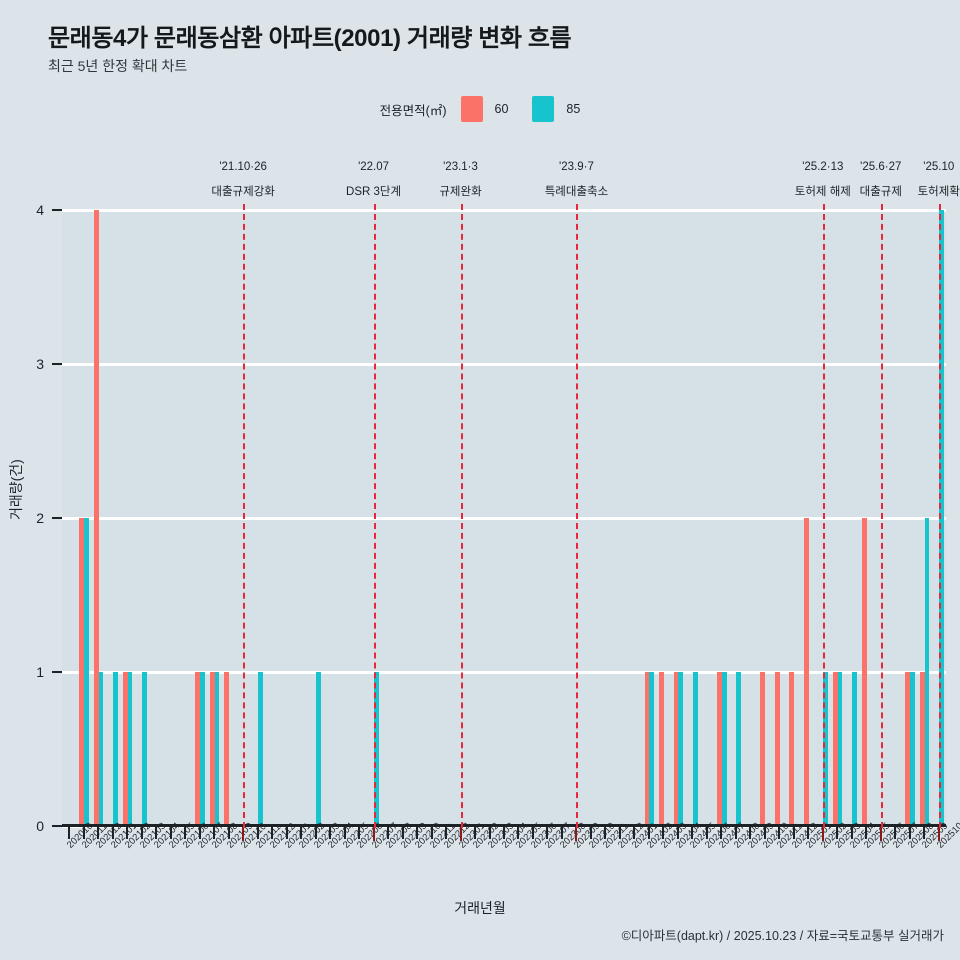  Describe the element at coordinates (880, 192) in the screenshot. I see `event-text-202506: 대출규제` at that location.